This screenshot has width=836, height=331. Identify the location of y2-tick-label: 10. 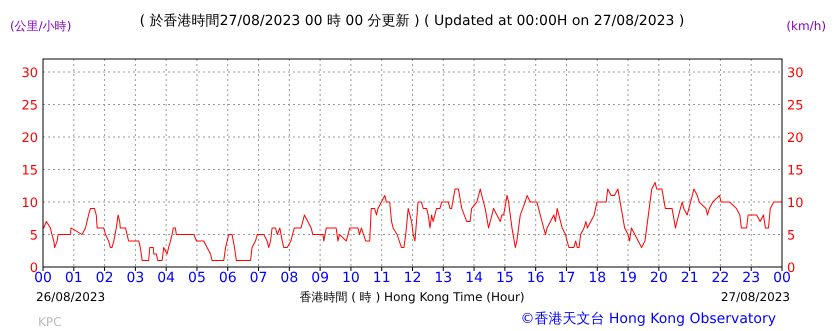
(795, 203).